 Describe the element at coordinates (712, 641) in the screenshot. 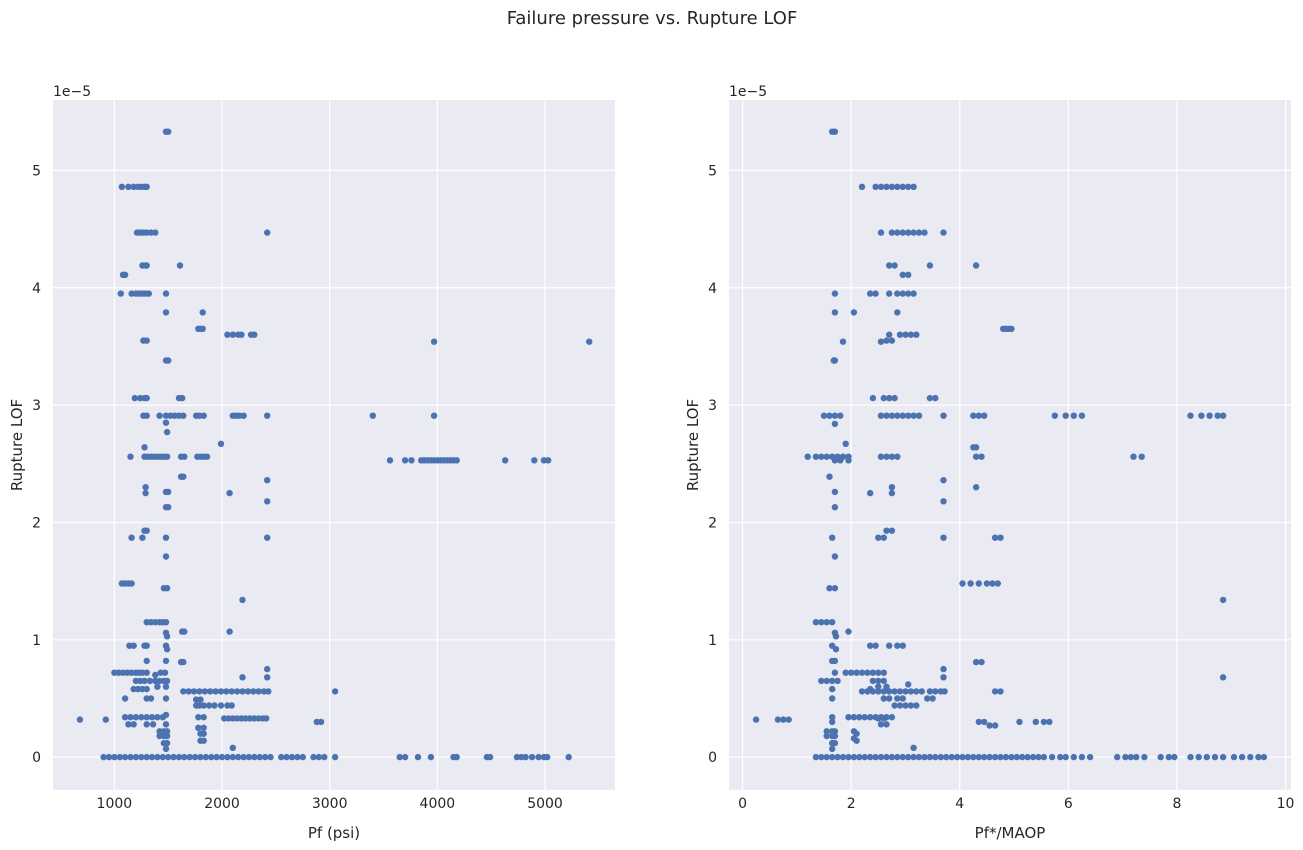

I see `y-tick-label: 1` at that location.